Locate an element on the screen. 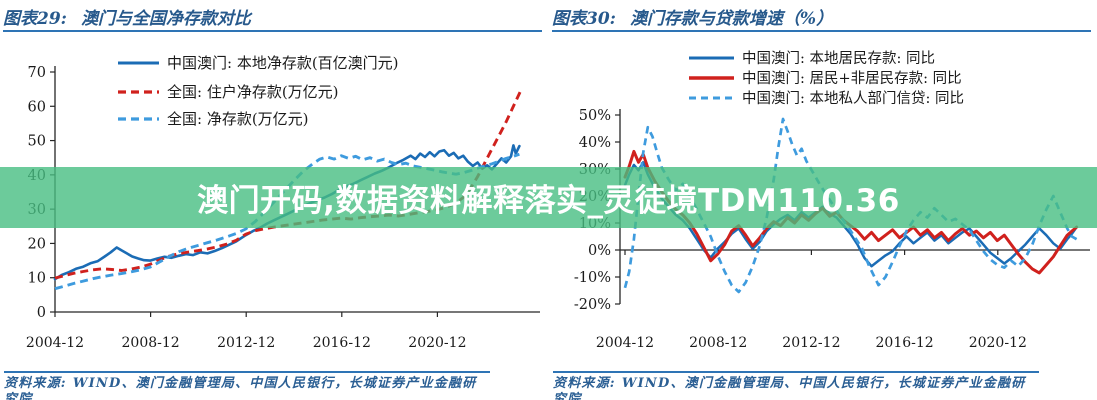  y-tick-label: 70 is located at coordinates (37, 73).